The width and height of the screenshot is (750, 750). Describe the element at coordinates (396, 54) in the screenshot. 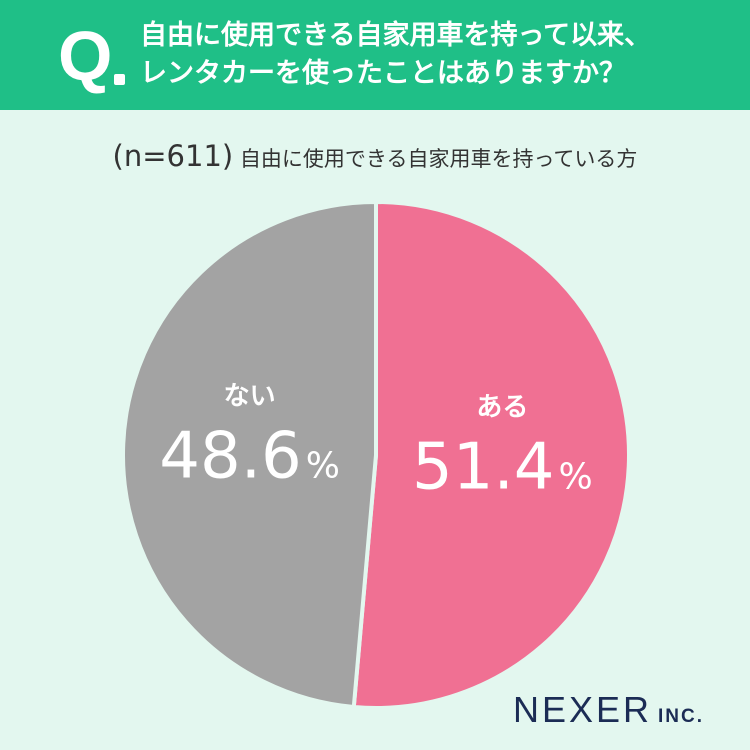

I see `question-text: 自由に使用できる自家用車を持って以来、 レンタカーを使ったことはありますか？` at that location.